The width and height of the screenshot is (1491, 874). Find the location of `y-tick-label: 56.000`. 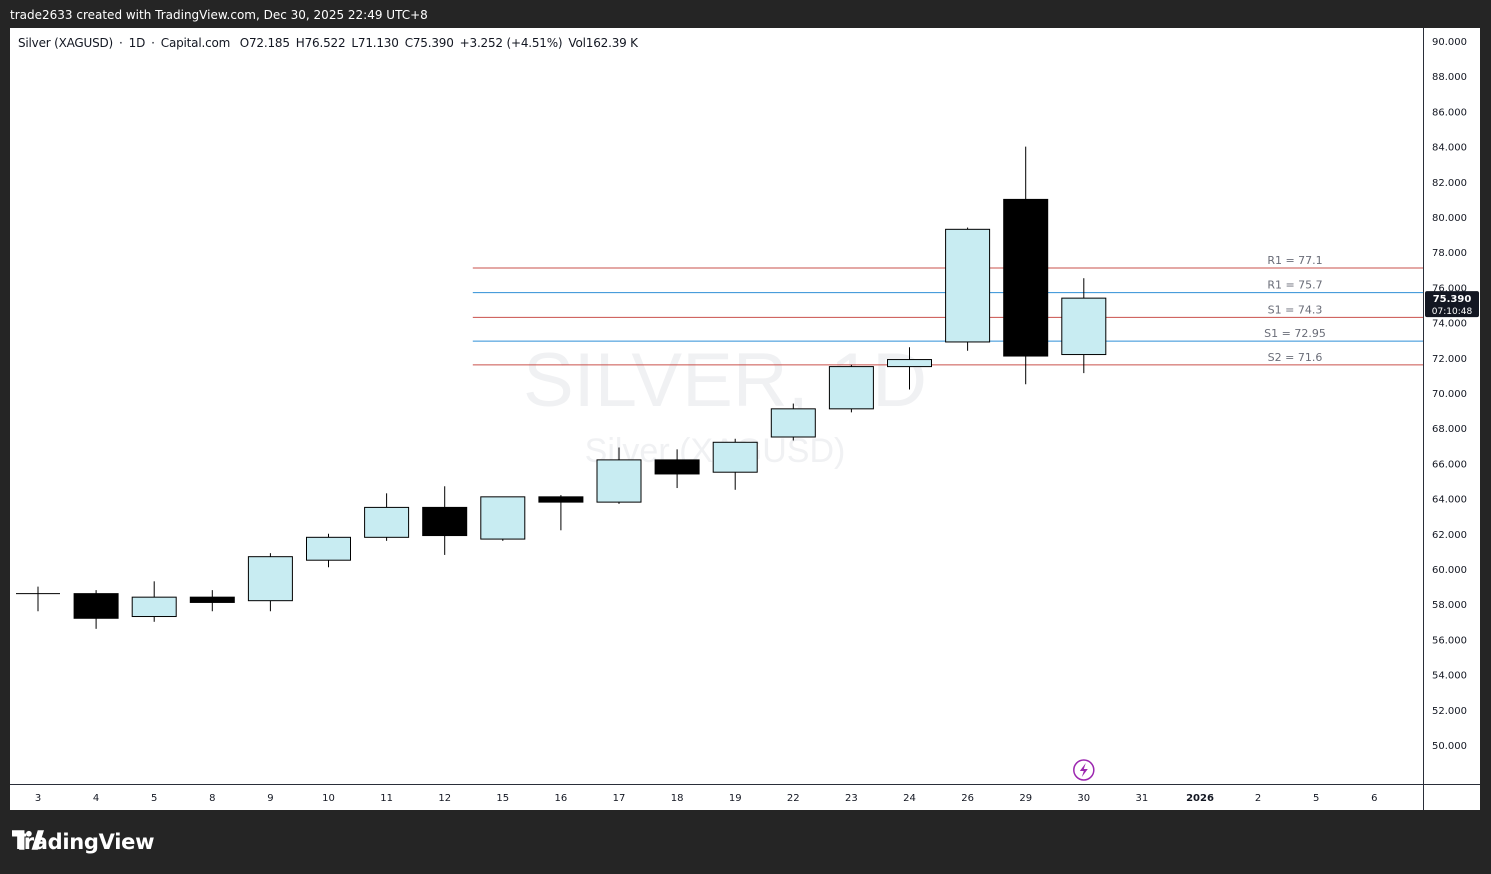

y-tick-label: 56.000 is located at coordinates (1449, 640).